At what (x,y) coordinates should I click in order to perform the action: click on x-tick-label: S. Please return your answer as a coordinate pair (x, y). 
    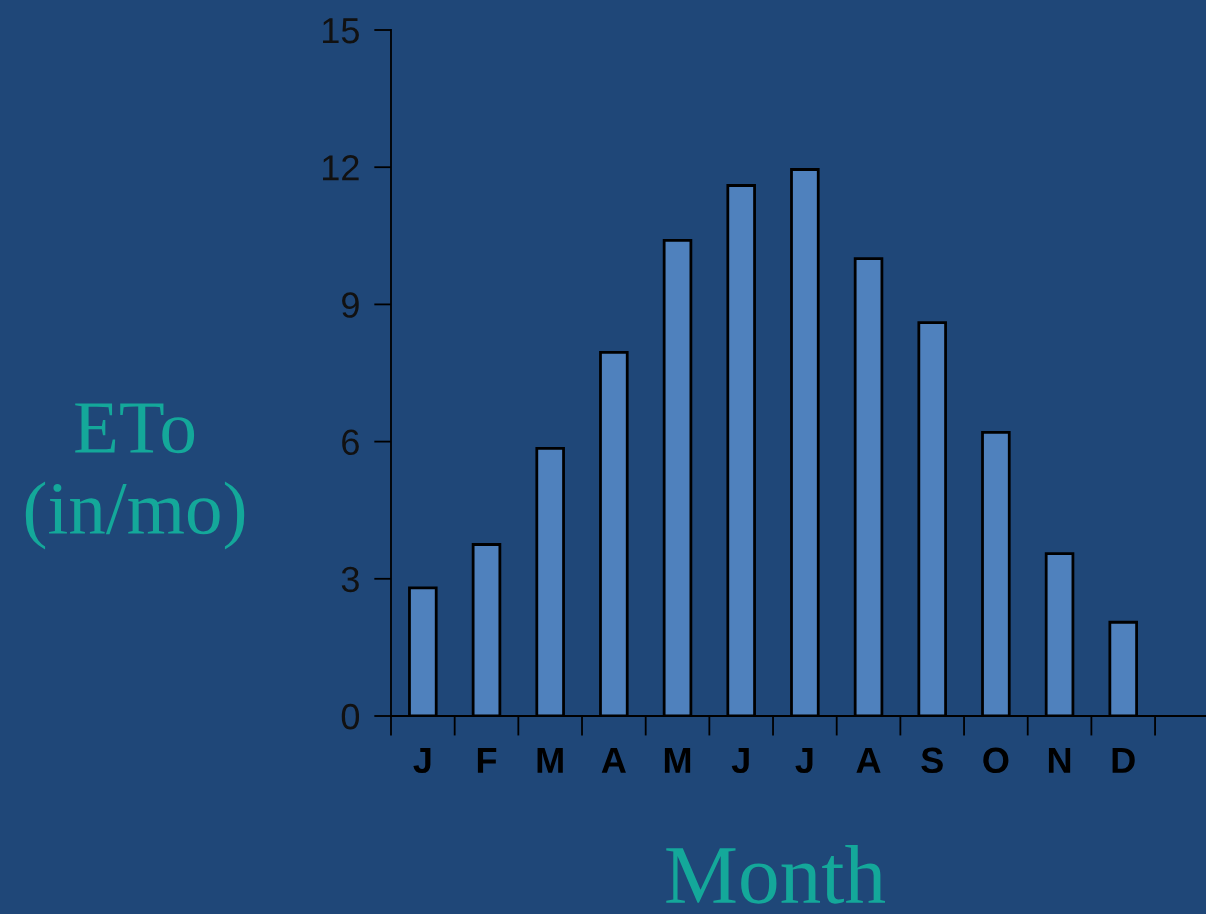
    Looking at the image, I should click on (932, 760).